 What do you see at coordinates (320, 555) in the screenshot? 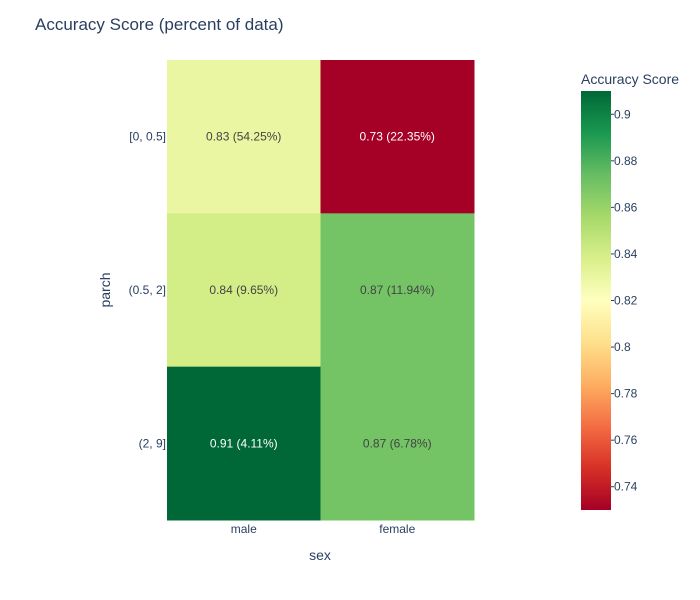
I see `x-axis-title: sex` at bounding box center [320, 555].